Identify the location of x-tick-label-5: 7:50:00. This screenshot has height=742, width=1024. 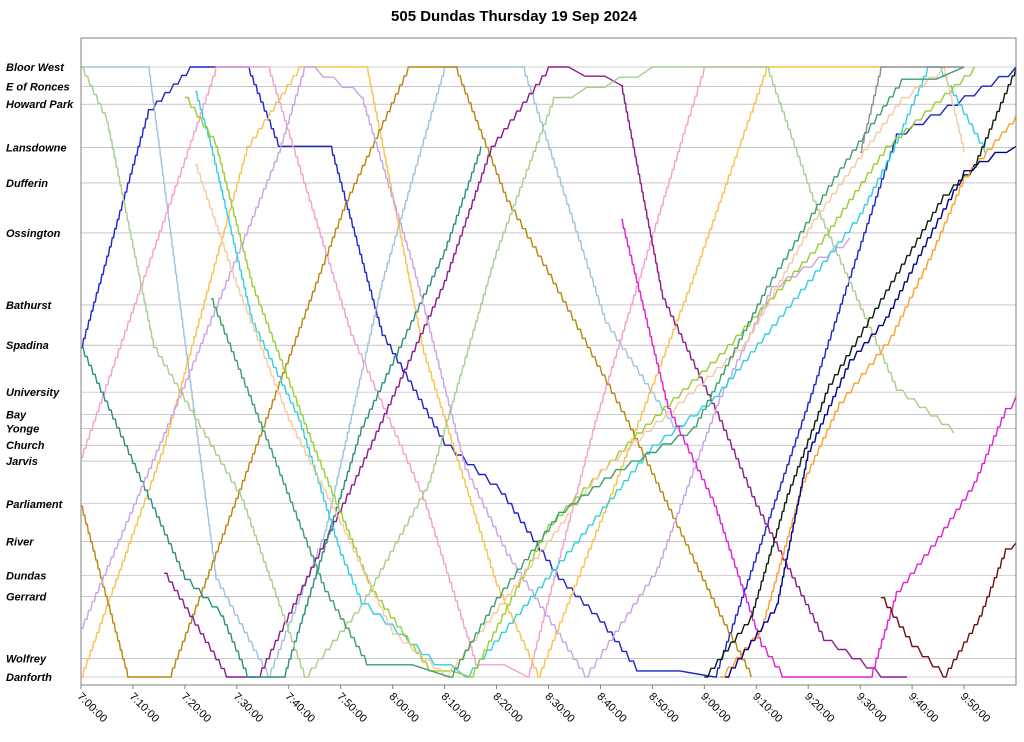
(352, 708).